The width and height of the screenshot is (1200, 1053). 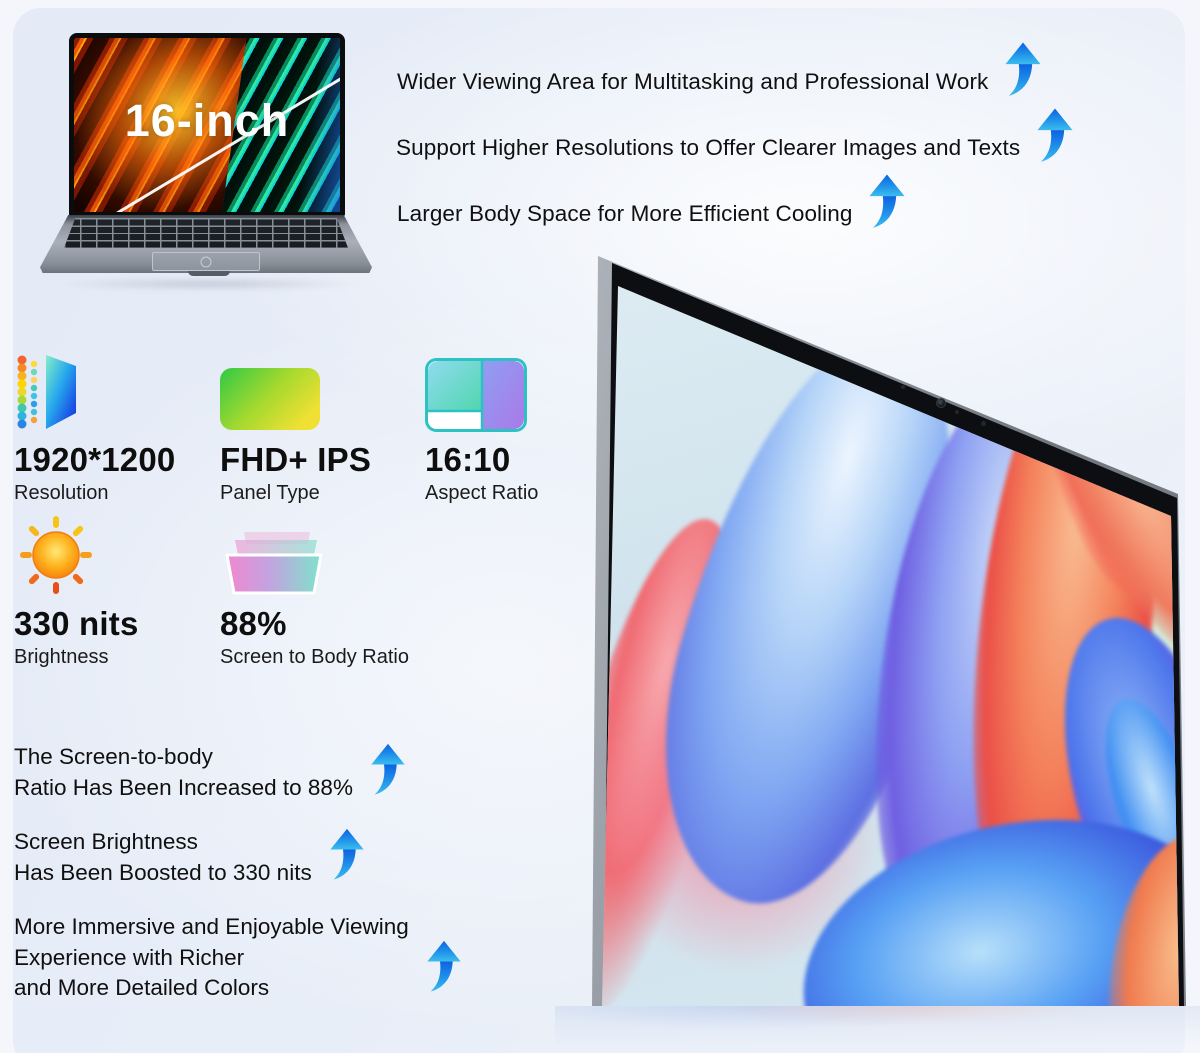 What do you see at coordinates (211, 926) in the screenshot?
I see `feature-line: More Immersive and Enjoyable Viewing` at bounding box center [211, 926].